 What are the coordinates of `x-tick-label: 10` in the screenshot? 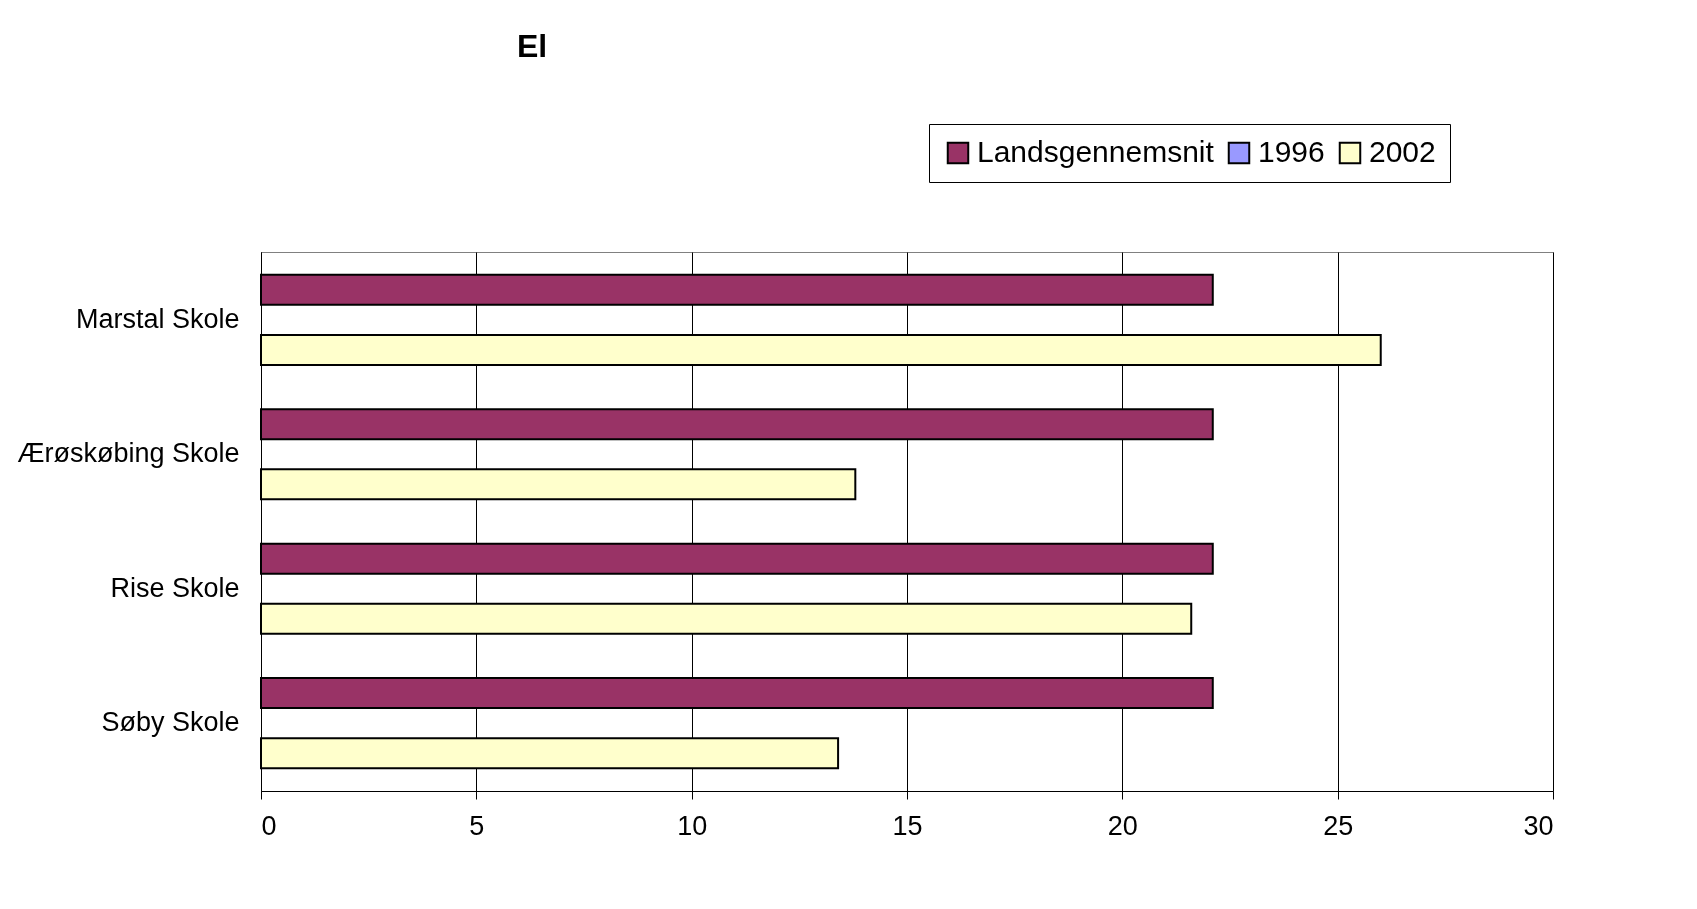 It's located at (692, 825).